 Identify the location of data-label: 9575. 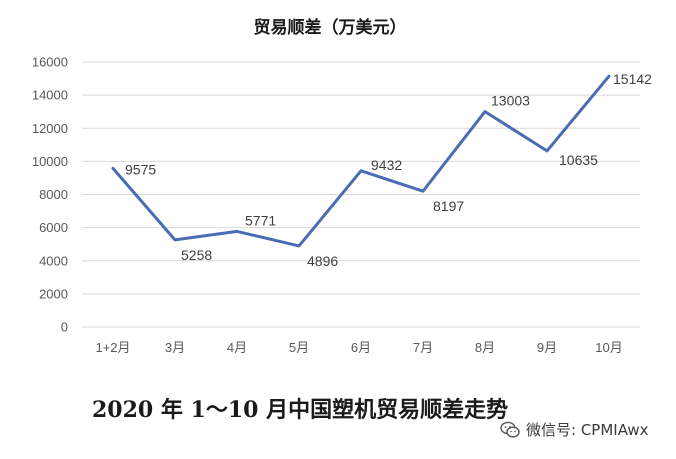
(140, 169).